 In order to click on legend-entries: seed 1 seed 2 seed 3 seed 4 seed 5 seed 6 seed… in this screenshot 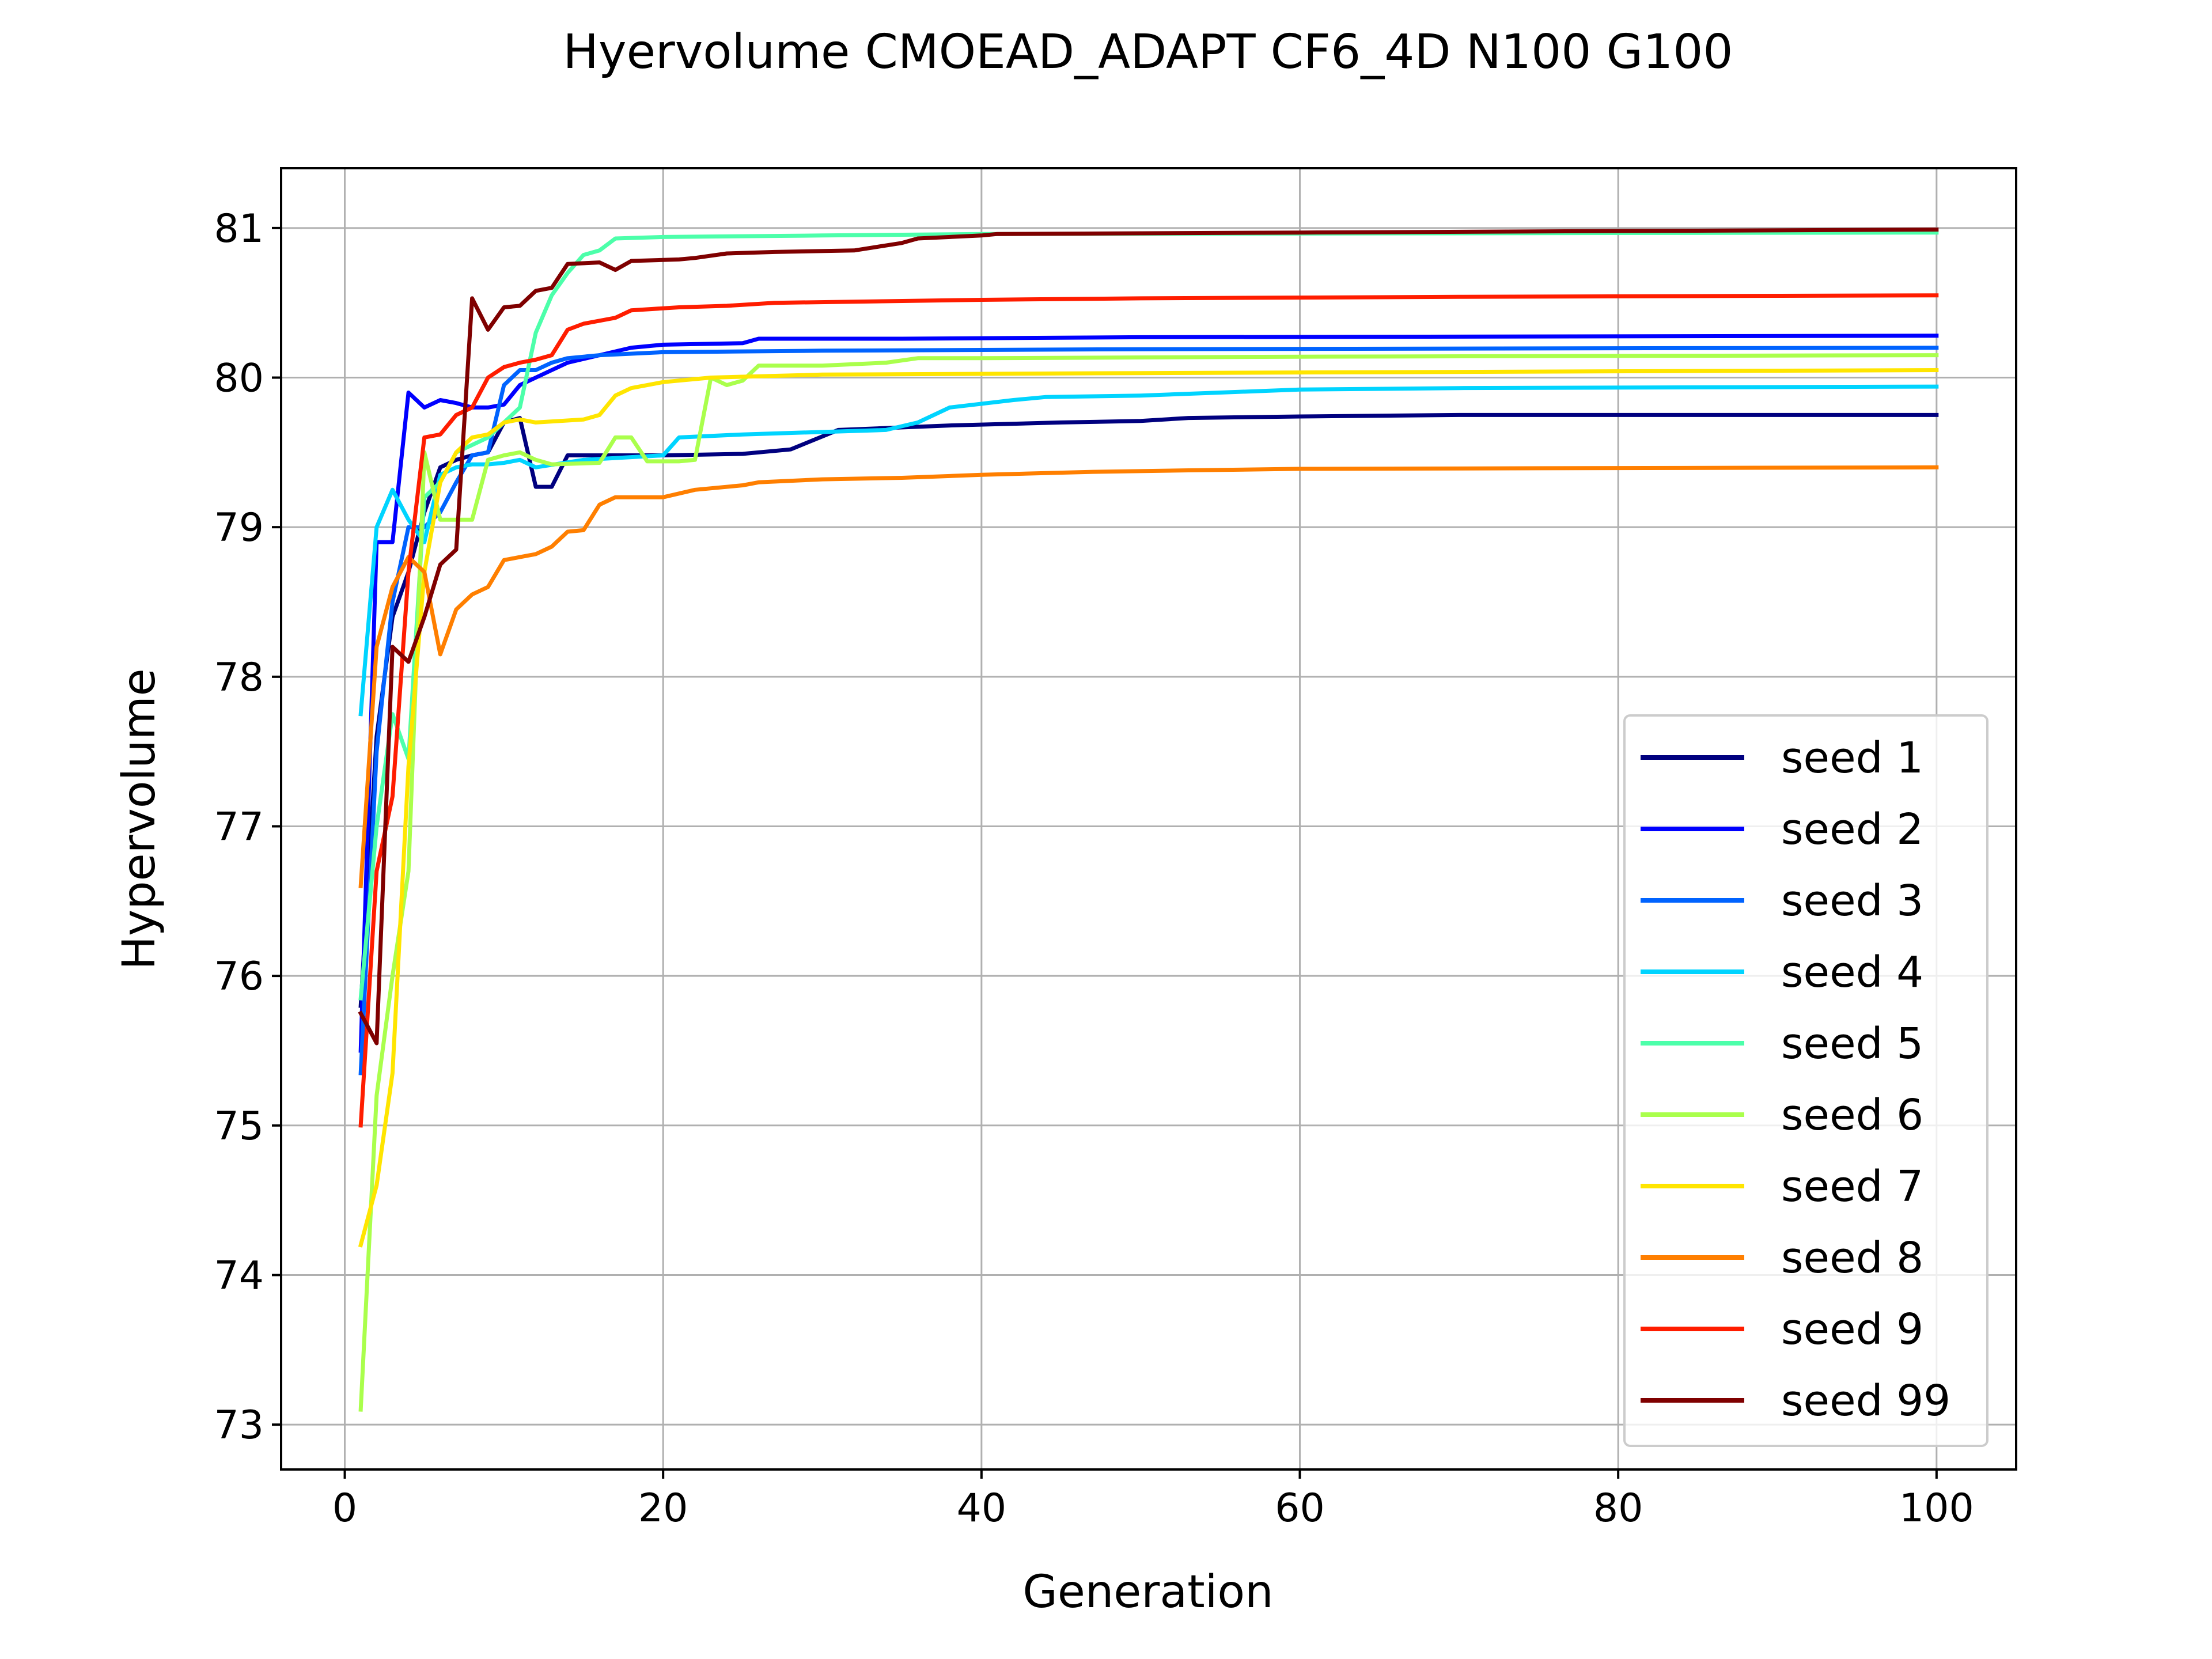, I will do `click(1795, 1079)`.